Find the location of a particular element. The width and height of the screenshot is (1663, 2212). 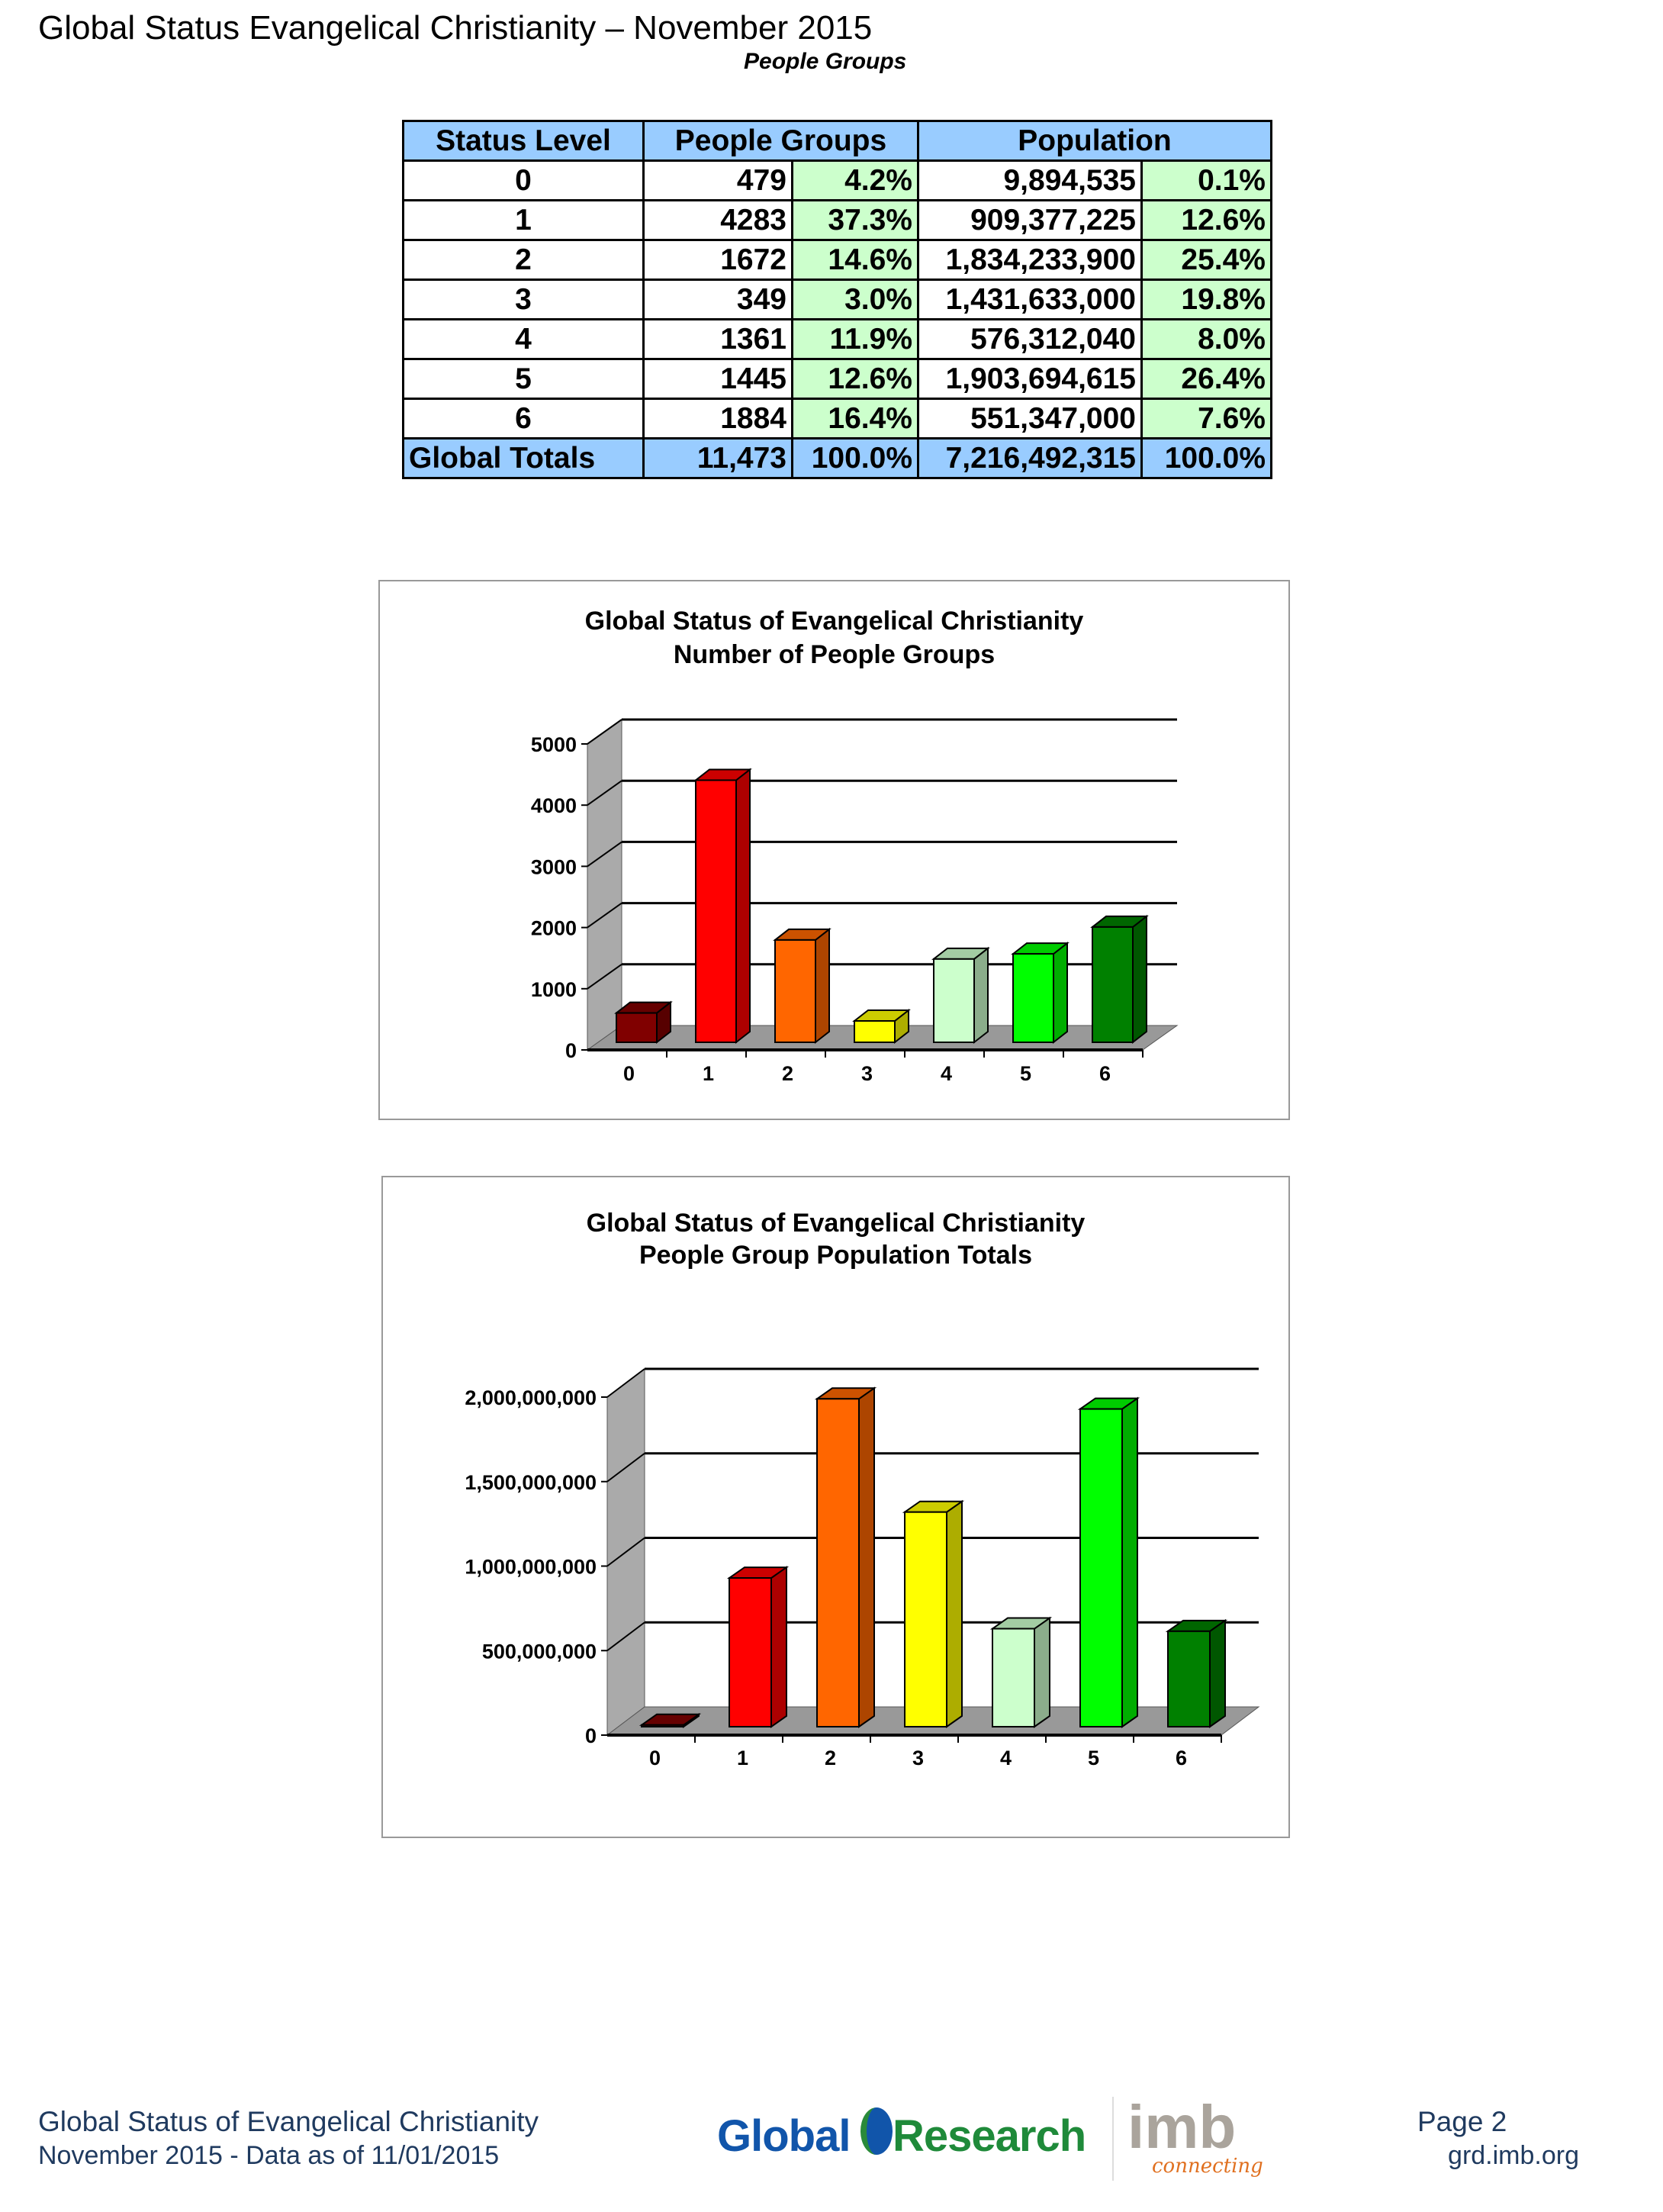

population-pct-cell: 25.4% is located at coordinates (1206, 260).